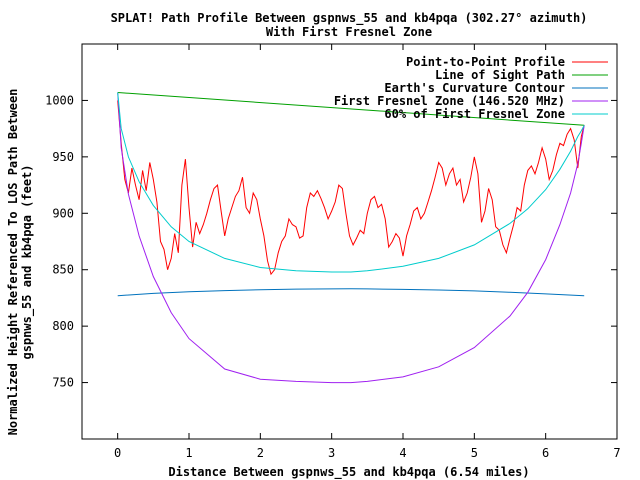  I want to click on chart-title-line2: With First Fresnel Zone, so click(349, 32).